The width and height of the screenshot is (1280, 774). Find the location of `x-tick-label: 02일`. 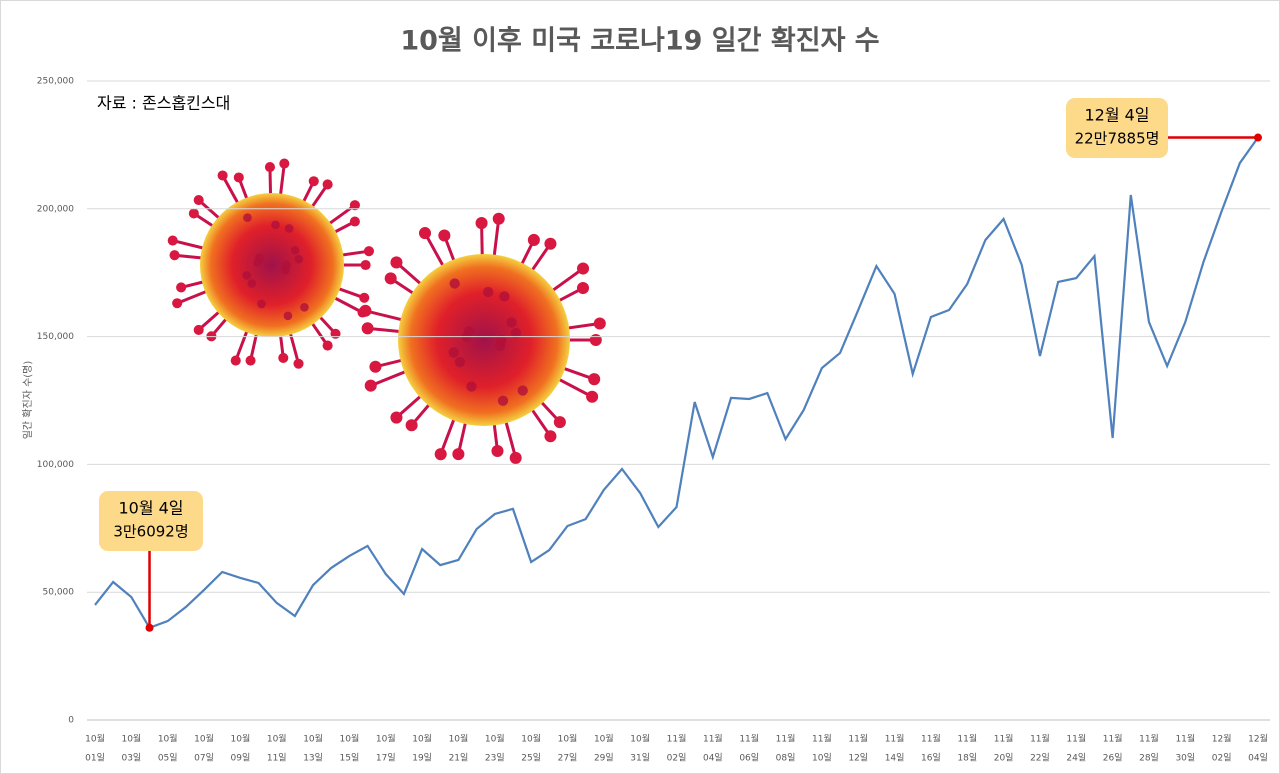

x-tick-label: 02일 is located at coordinates (1222, 758).